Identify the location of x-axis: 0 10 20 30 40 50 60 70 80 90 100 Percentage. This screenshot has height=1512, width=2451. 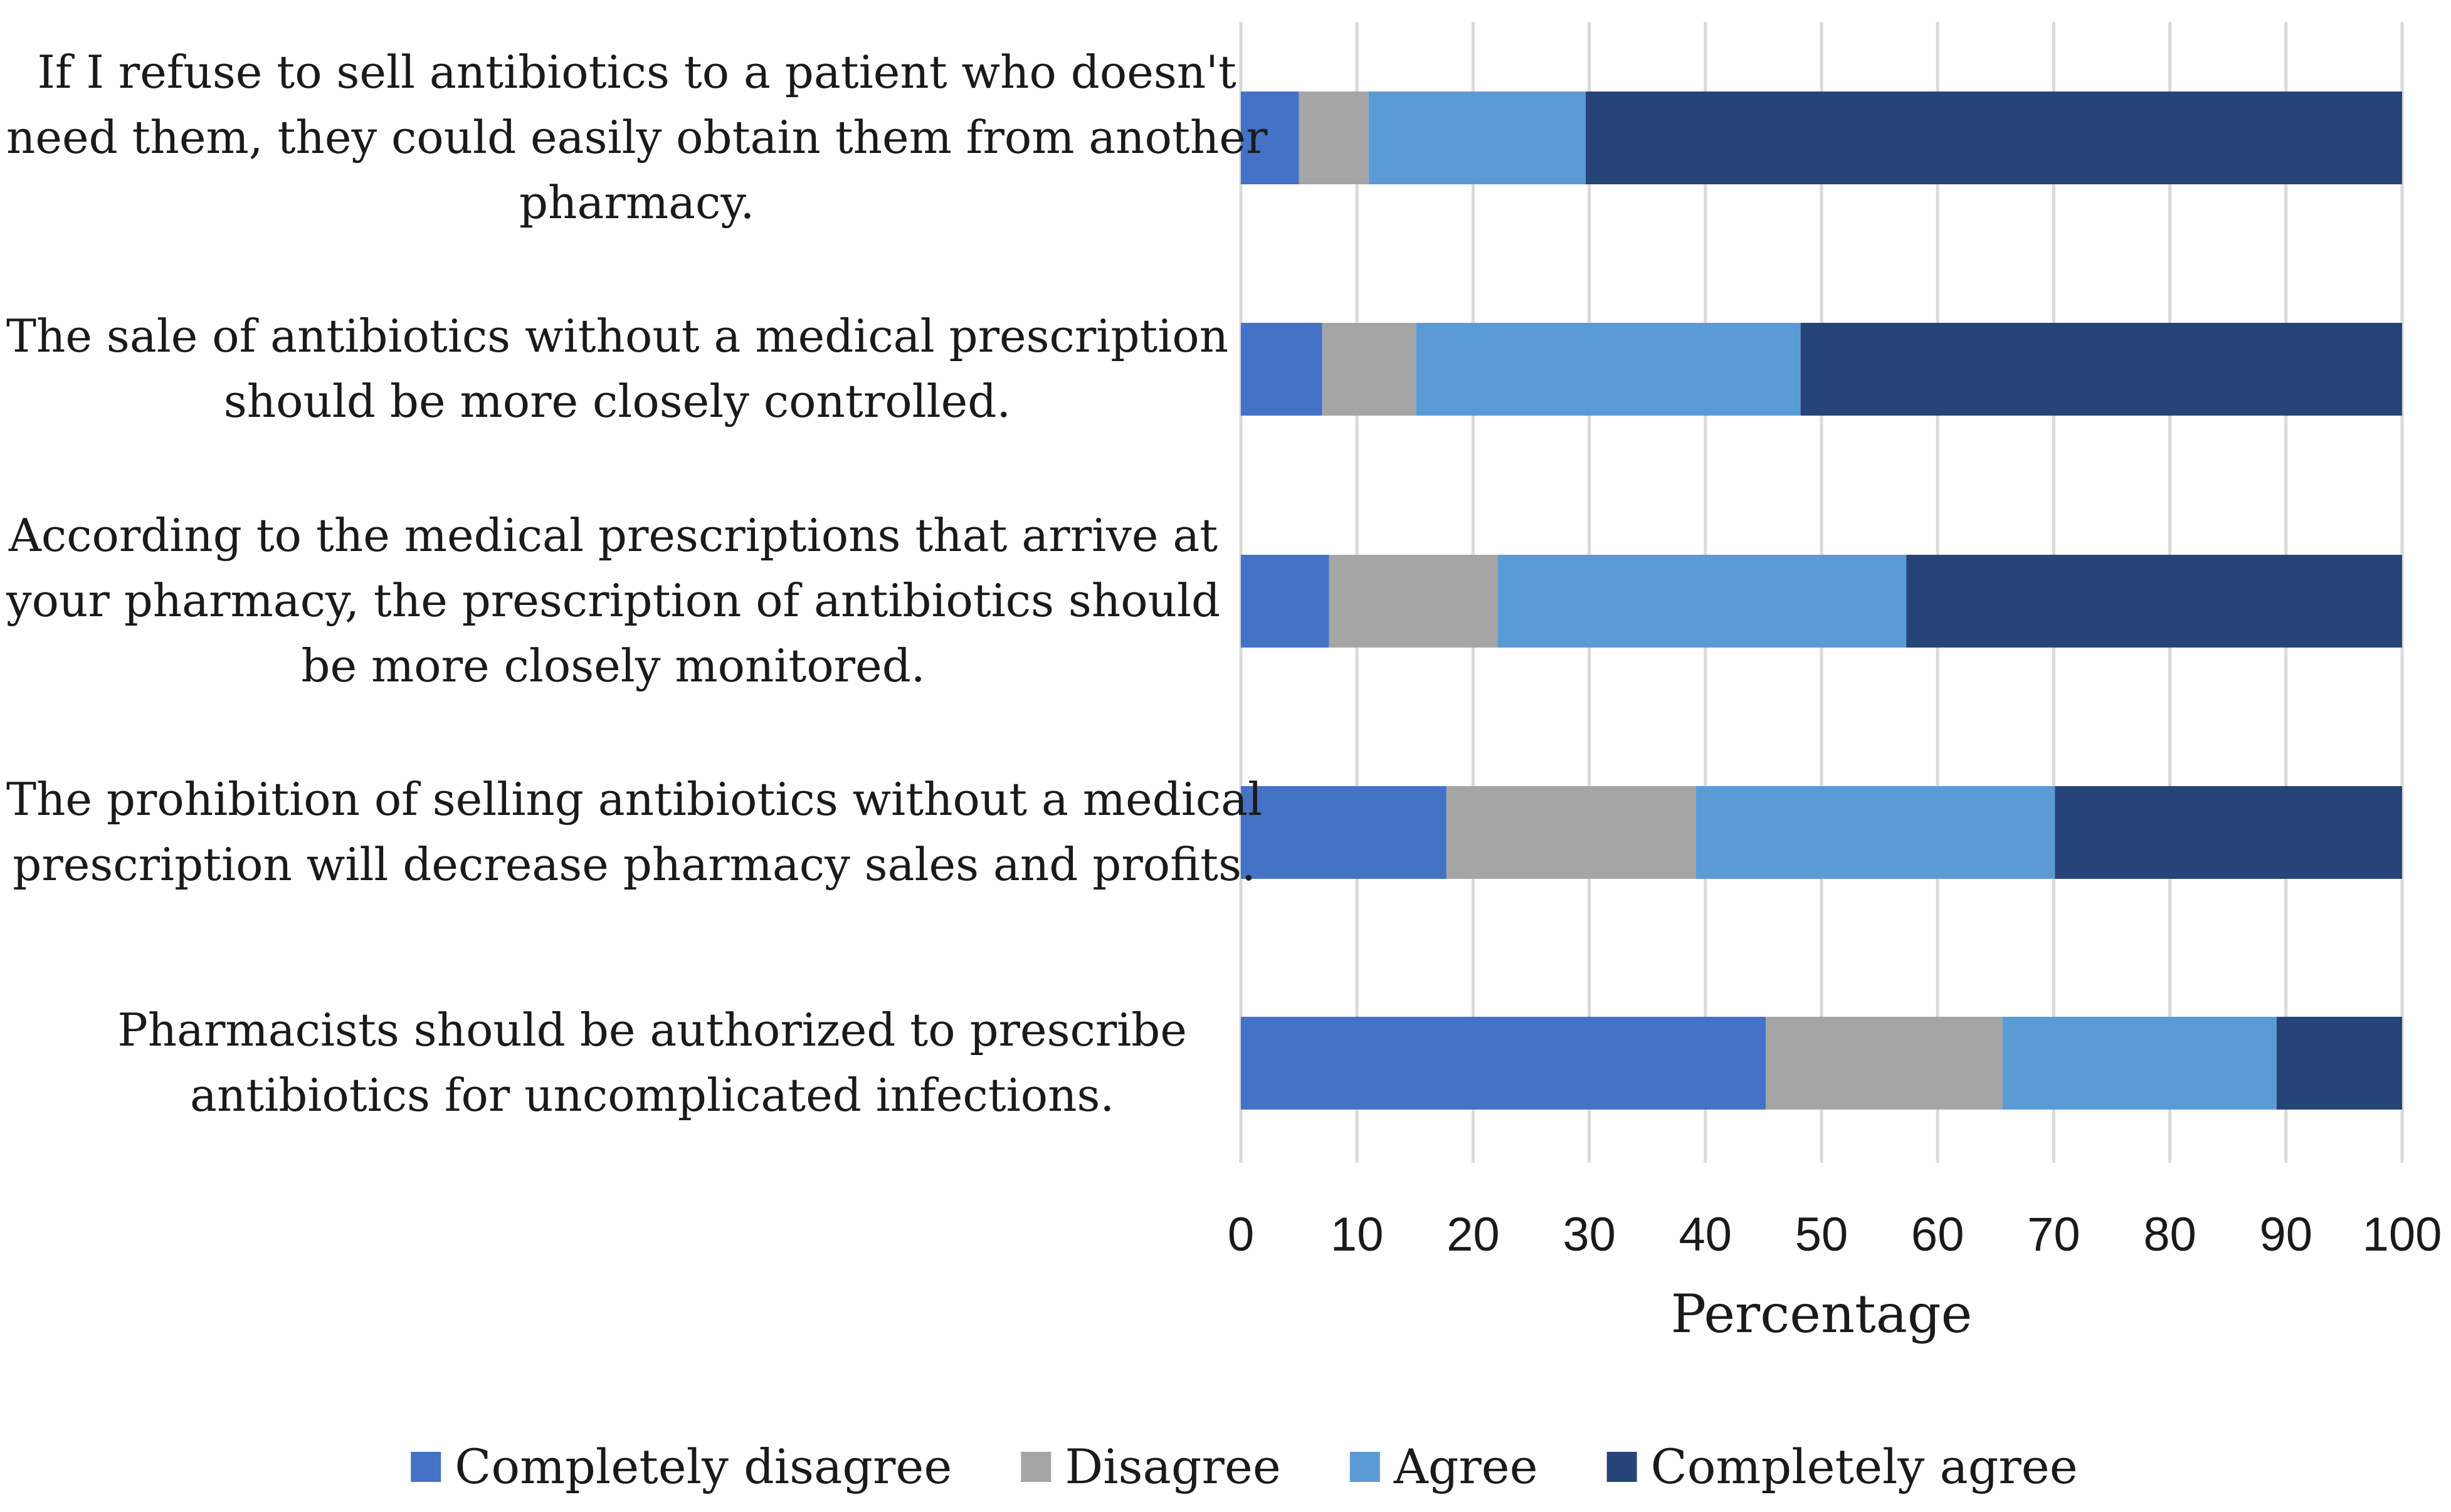
(1835, 1277).